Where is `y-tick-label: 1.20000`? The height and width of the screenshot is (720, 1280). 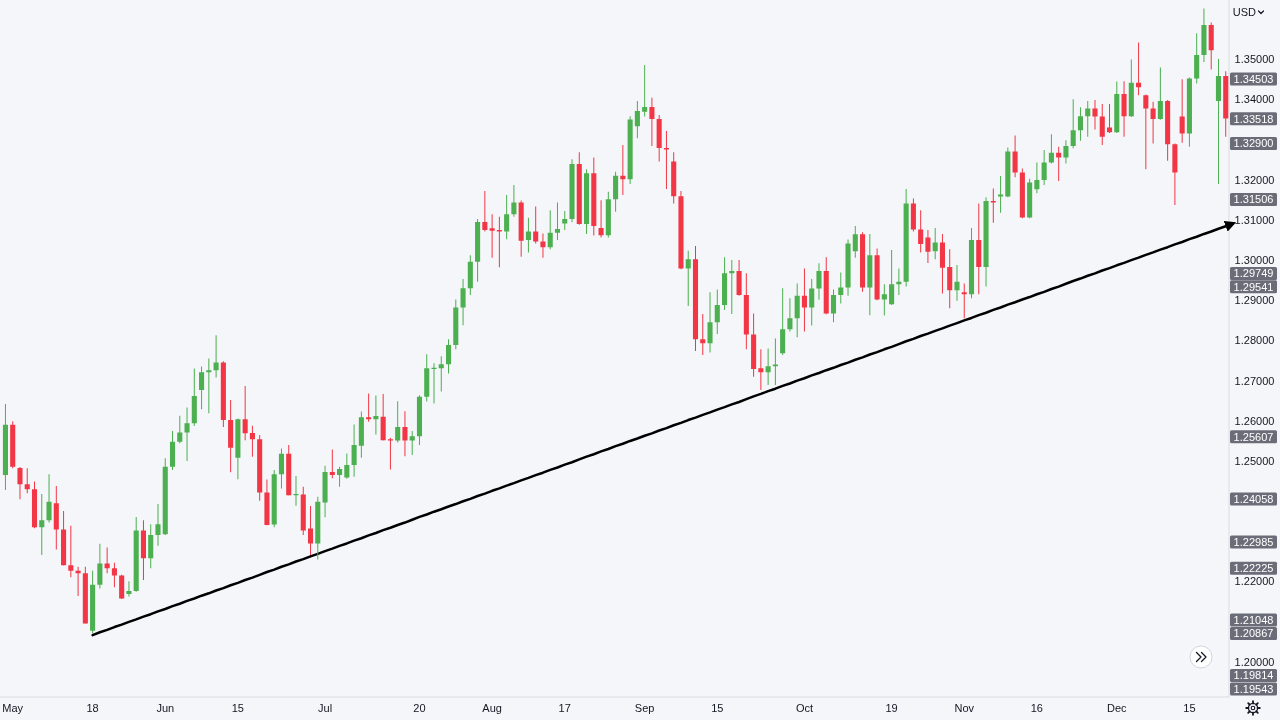 y-tick-label: 1.20000 is located at coordinates (1254, 661).